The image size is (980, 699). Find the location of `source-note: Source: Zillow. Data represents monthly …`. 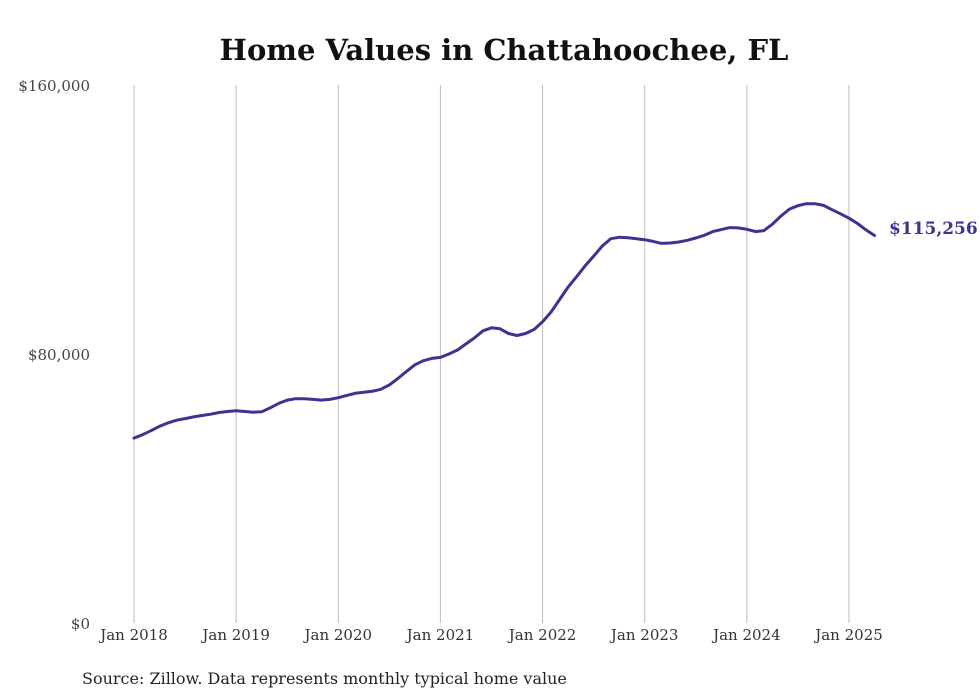

source-note: Source: Zillow. Data represents monthly … is located at coordinates (324, 678).